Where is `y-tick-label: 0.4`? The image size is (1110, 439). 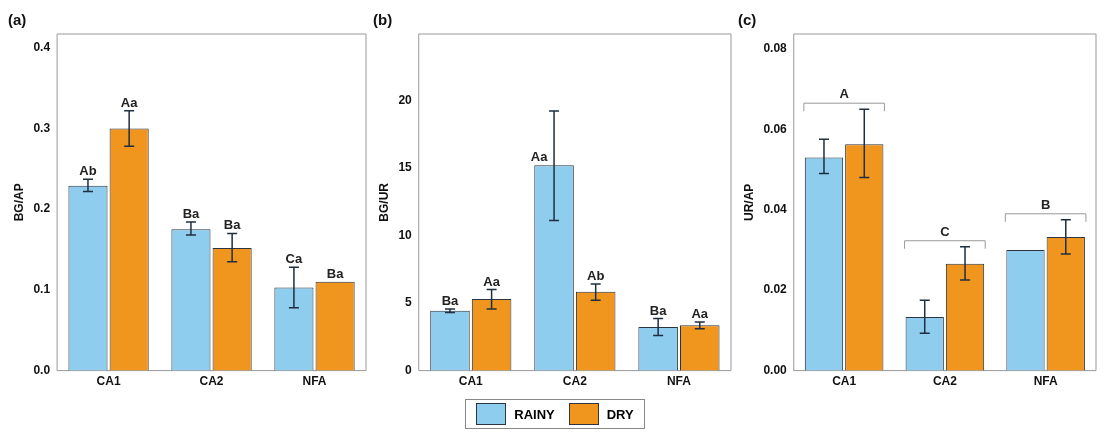 y-tick-label: 0.4 is located at coordinates (42, 47).